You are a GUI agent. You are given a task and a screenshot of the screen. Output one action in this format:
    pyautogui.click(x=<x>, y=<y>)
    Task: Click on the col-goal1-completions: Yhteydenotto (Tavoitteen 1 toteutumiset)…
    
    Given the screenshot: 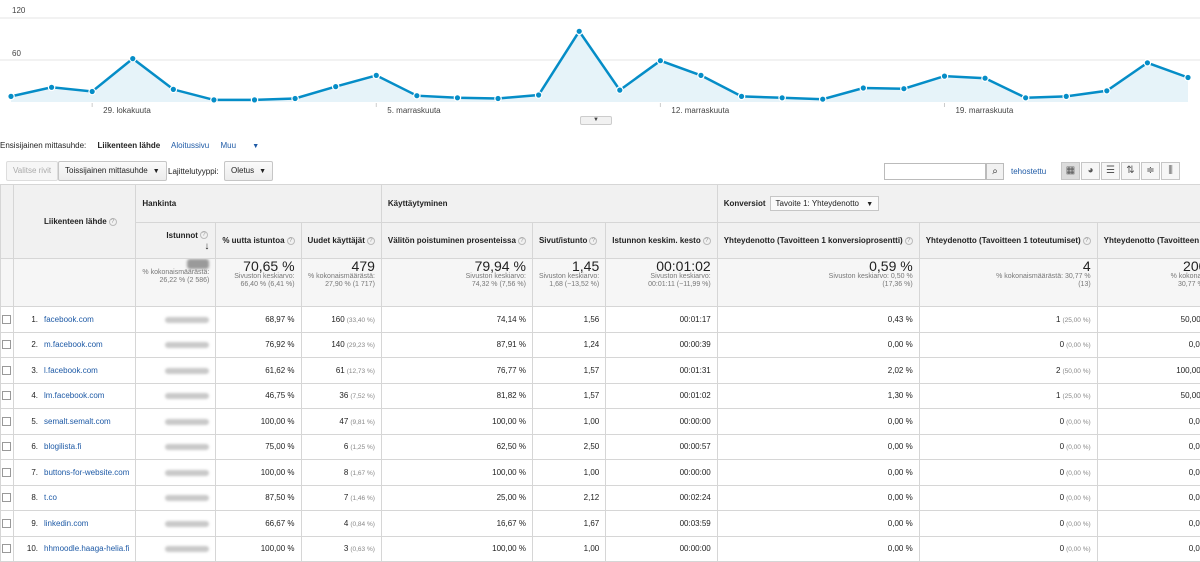 What is the action you would take?
    pyautogui.click(x=1008, y=241)
    